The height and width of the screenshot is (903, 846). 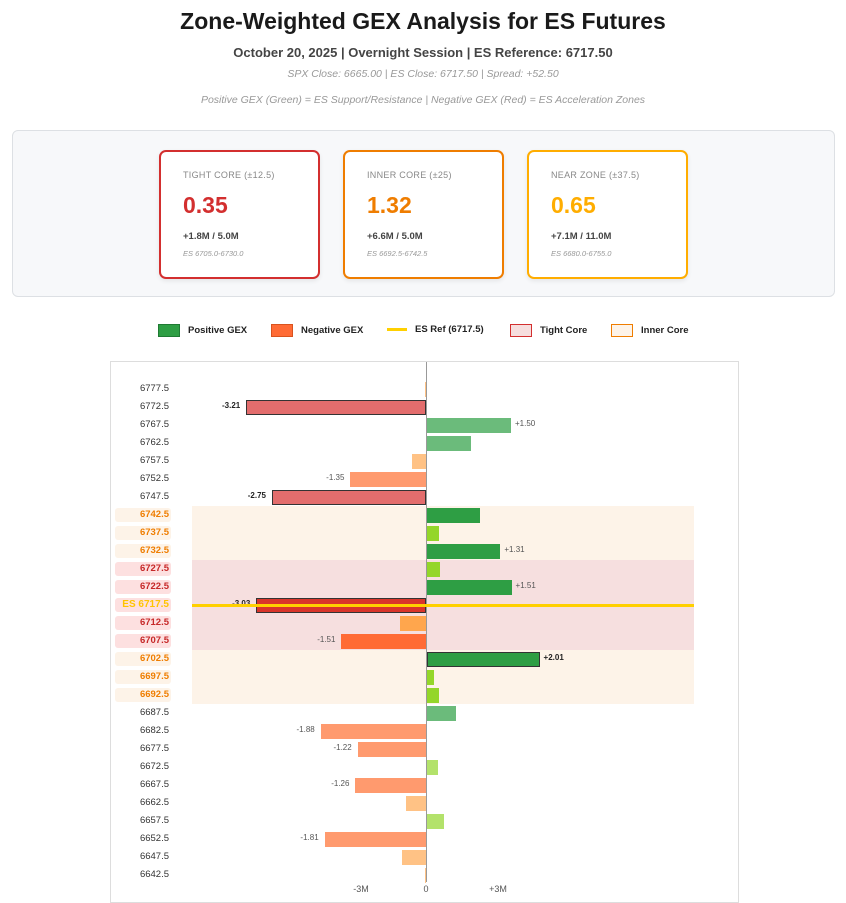 What do you see at coordinates (409, 175) in the screenshot?
I see `card-label: INNER CORE (±25)` at bounding box center [409, 175].